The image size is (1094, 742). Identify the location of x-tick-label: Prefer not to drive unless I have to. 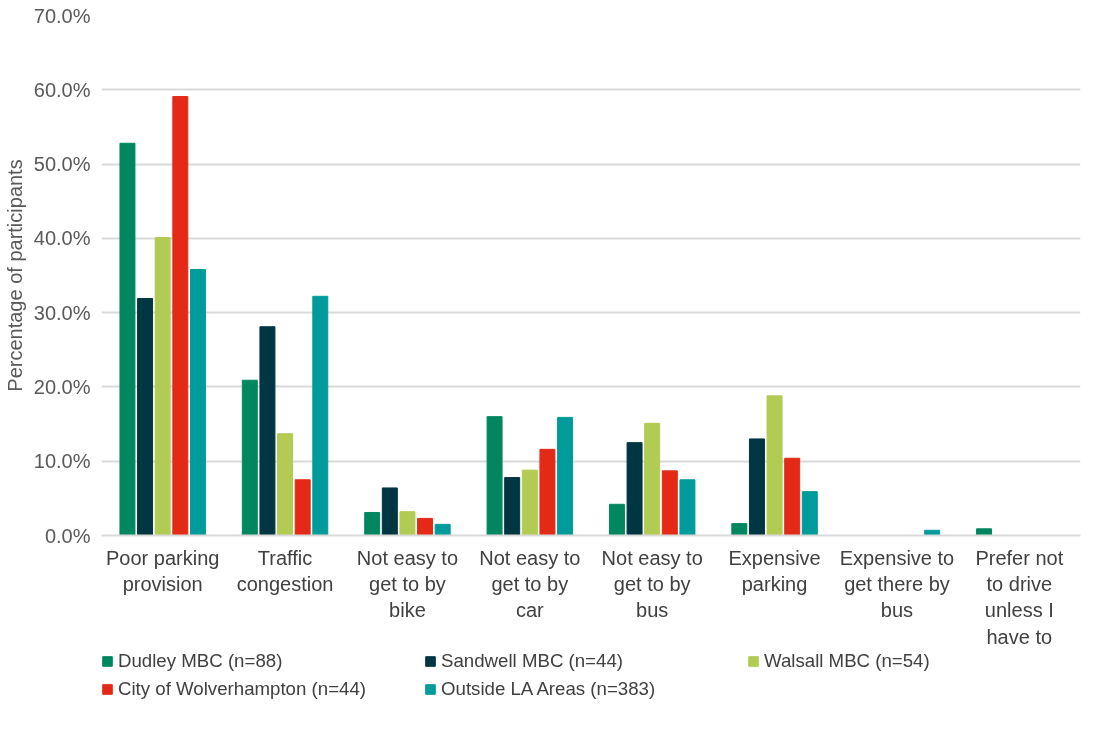
(1019, 597).